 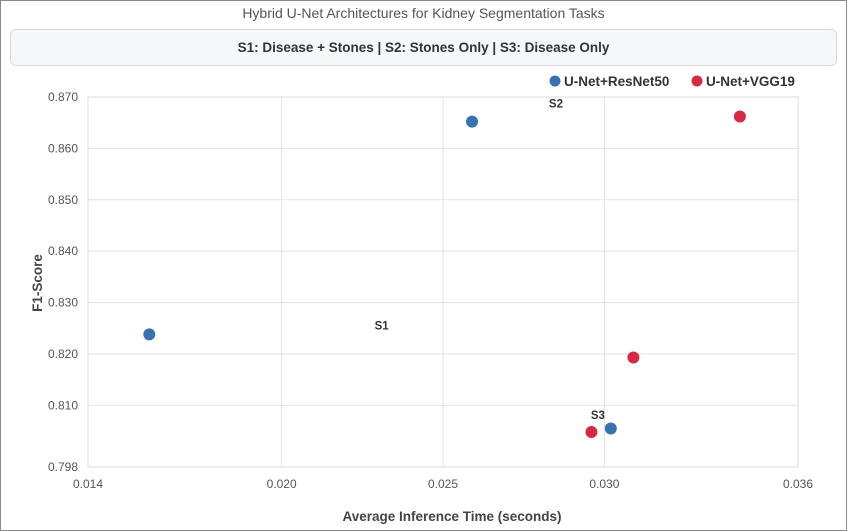 I want to click on x-tick-label: 0.036, so click(x=798, y=484).